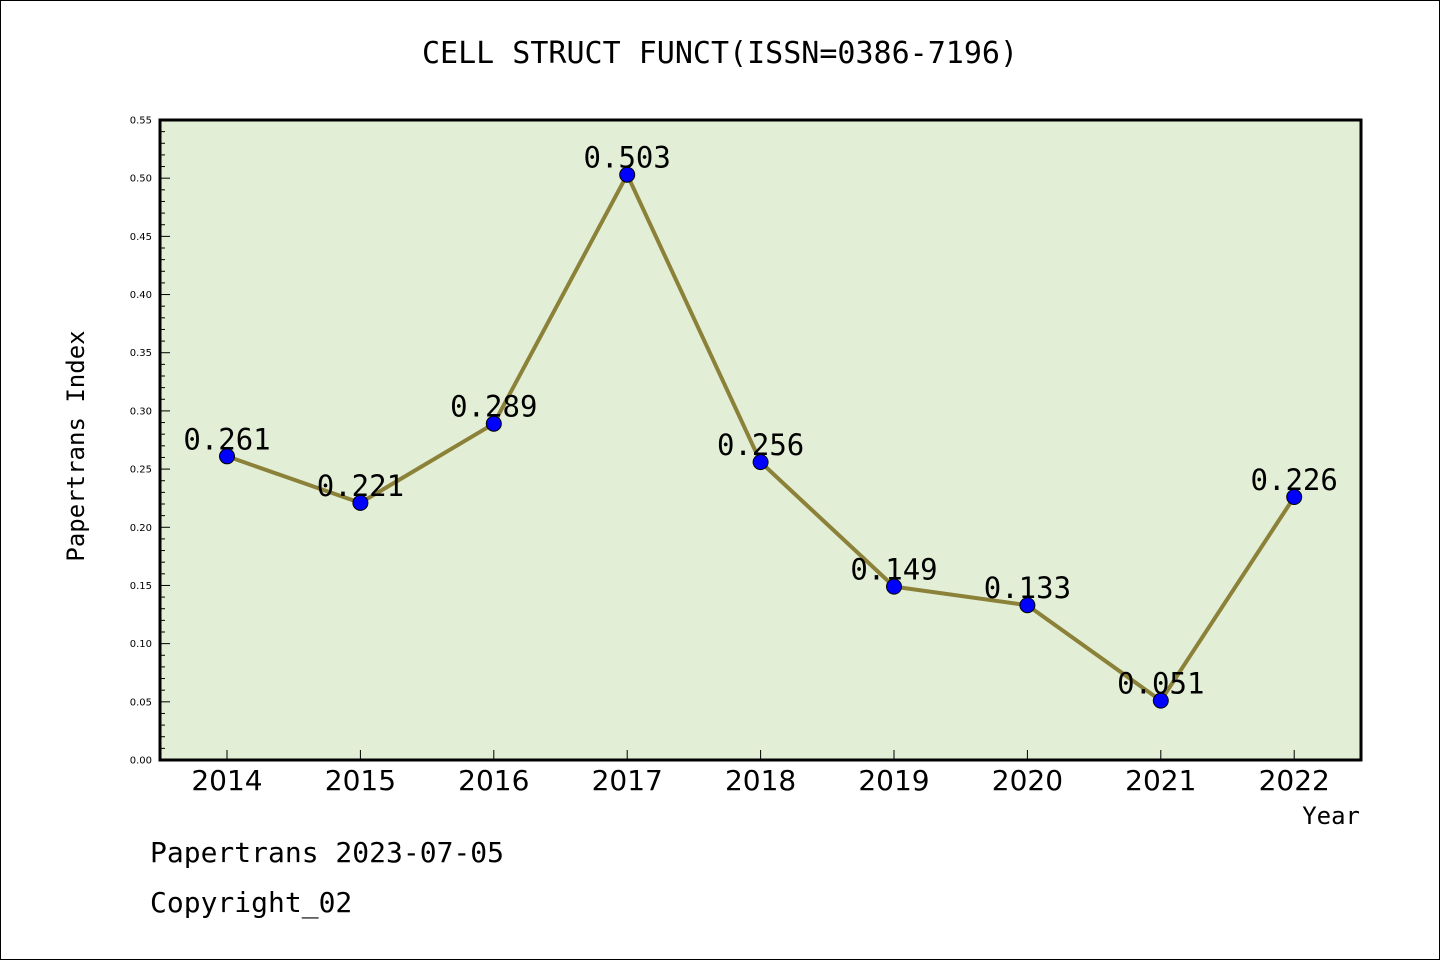  Describe the element at coordinates (141, 121) in the screenshot. I see `y-tick-label: 0.55` at that location.